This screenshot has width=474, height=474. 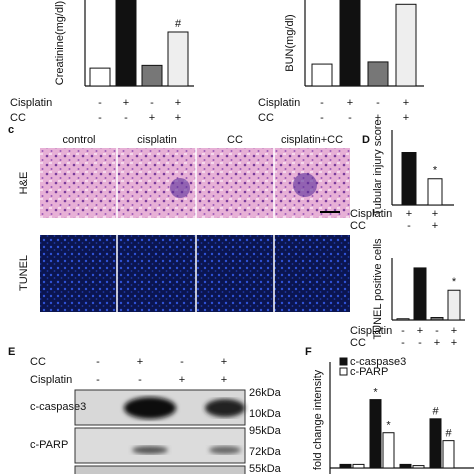 What do you see at coordinates (24, 273) in the screenshot?
I see `y-axis-label: TUNEL` at bounding box center [24, 273].